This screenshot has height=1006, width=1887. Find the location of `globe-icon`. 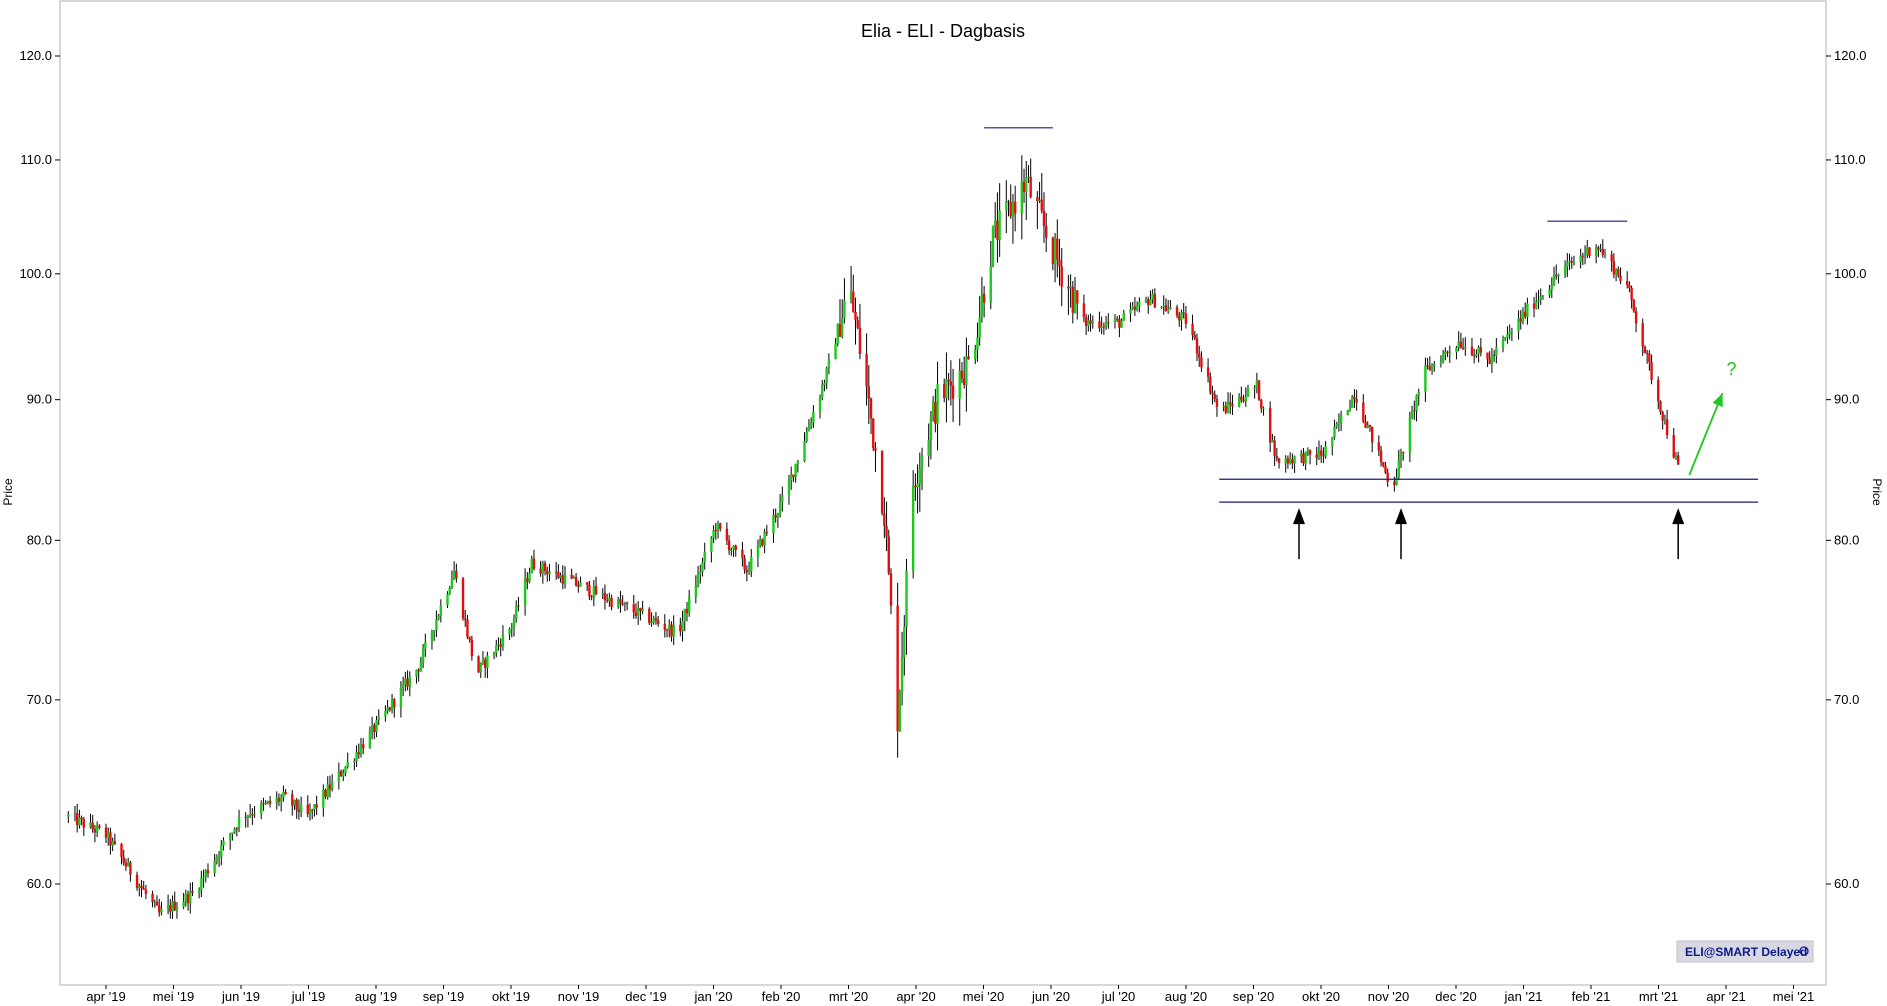

globe-icon is located at coordinates (1804, 951).